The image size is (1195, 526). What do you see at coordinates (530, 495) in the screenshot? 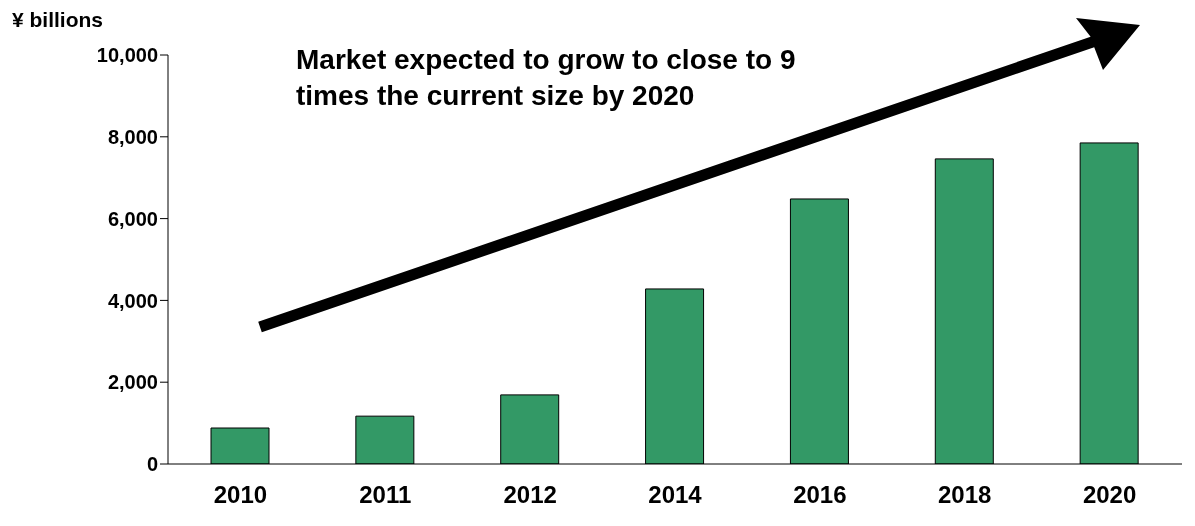
I see `x-tick-label: 2012` at bounding box center [530, 495].